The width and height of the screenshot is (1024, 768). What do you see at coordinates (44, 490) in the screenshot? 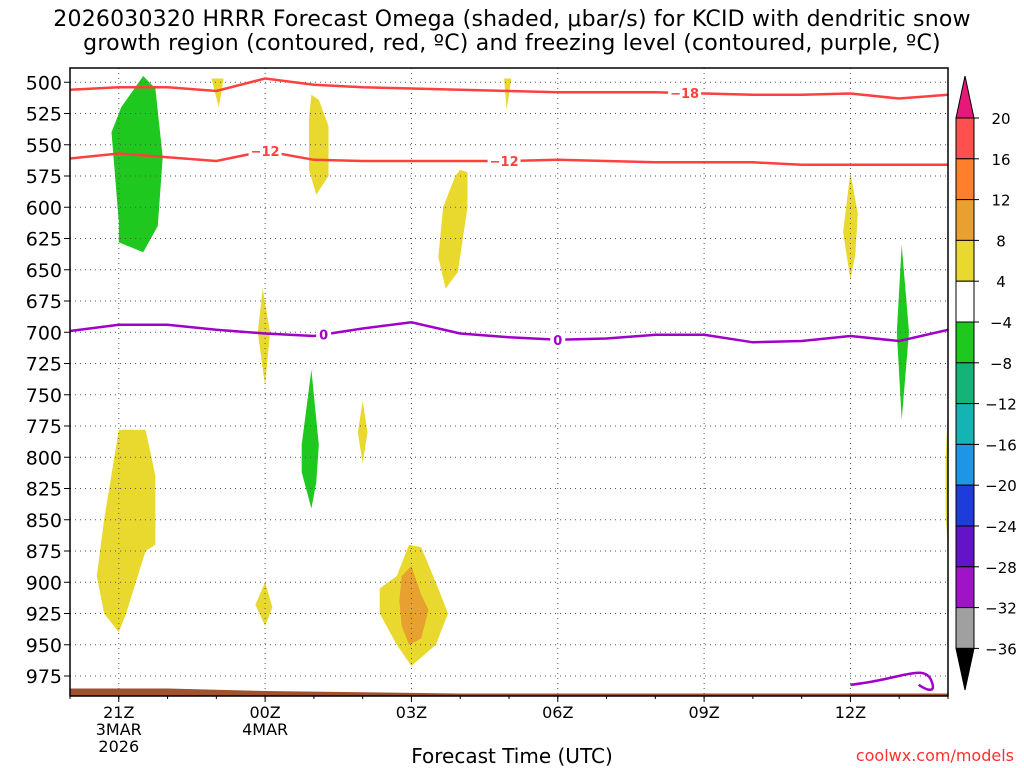
I see `y-tick-label-825: 825` at bounding box center [44, 490].